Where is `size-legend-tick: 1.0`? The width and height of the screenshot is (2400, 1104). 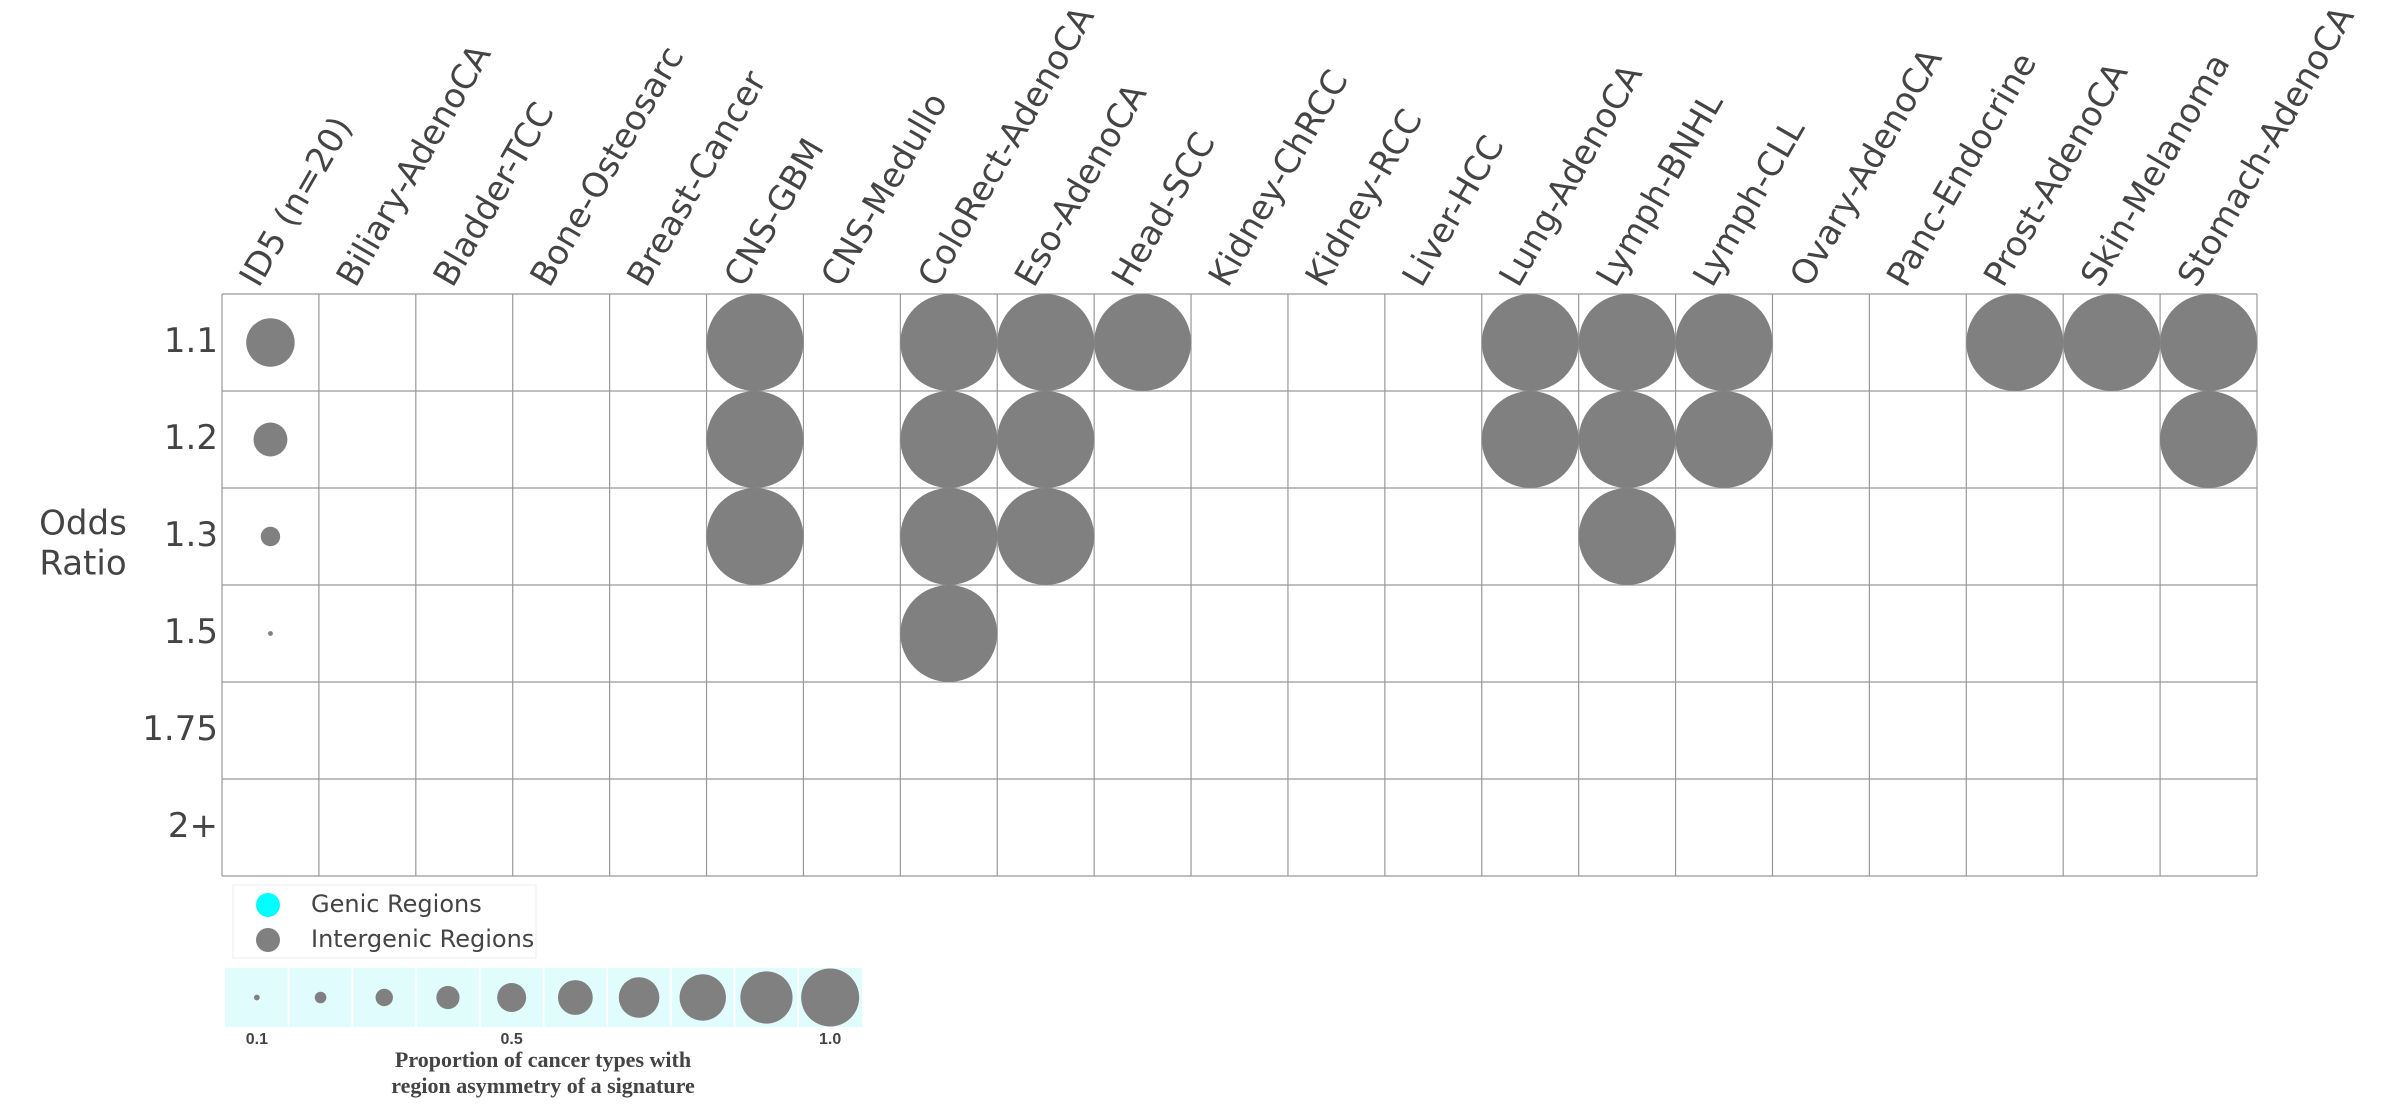
size-legend-tick: 1.0 is located at coordinates (830, 1039).